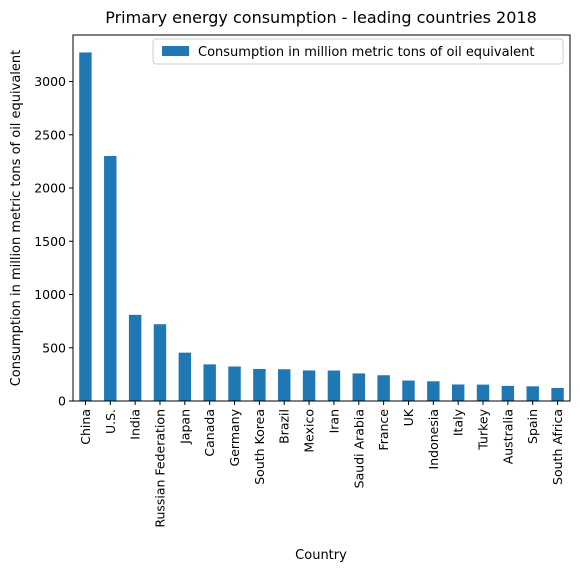 This screenshot has height=572, width=580. Describe the element at coordinates (85, 427) in the screenshot. I see `x-tick-label: China` at that location.